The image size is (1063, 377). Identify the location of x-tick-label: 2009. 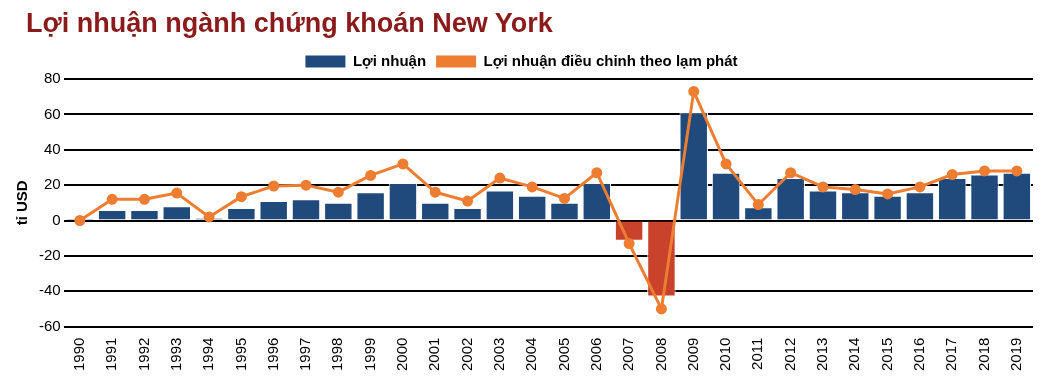
(692, 354).